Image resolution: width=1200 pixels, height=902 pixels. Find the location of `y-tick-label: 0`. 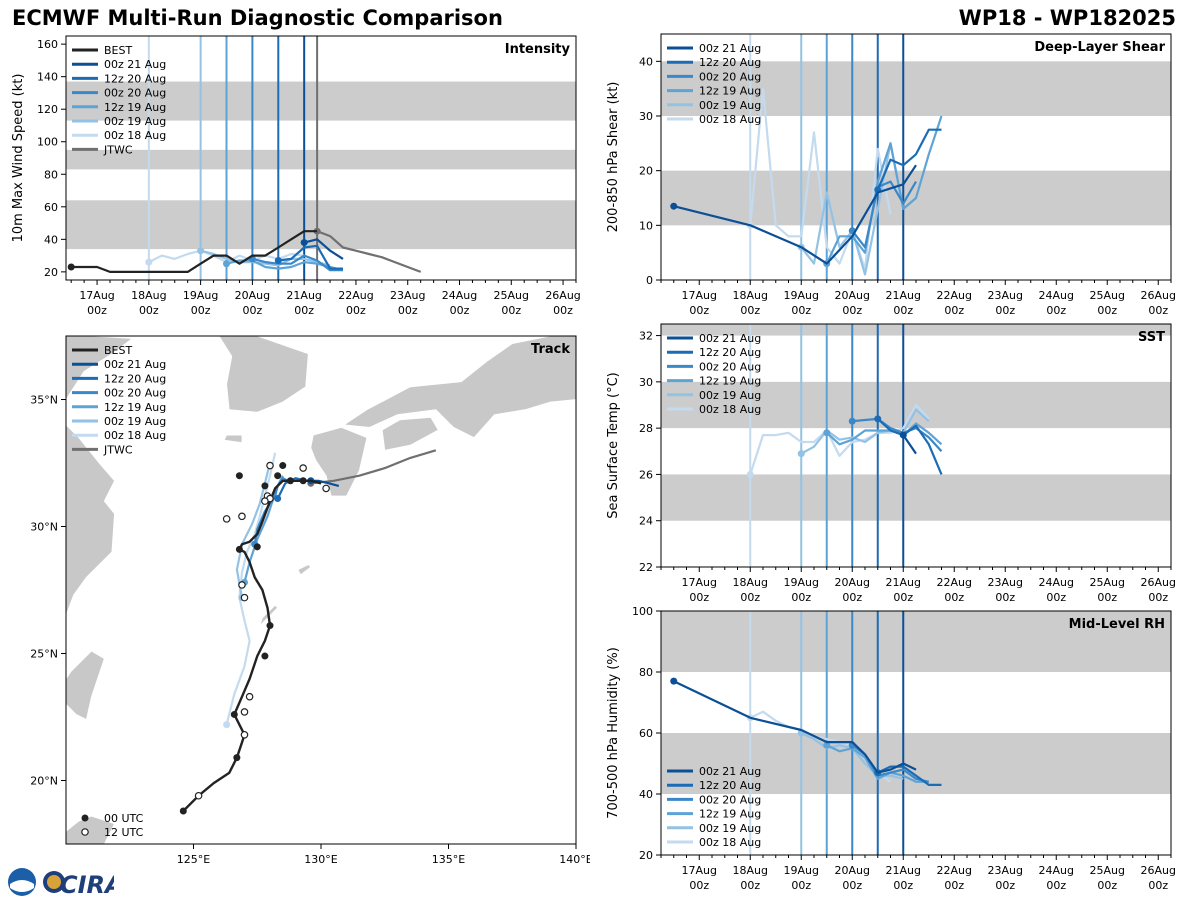

y-tick-label: 0 is located at coordinates (649, 280).